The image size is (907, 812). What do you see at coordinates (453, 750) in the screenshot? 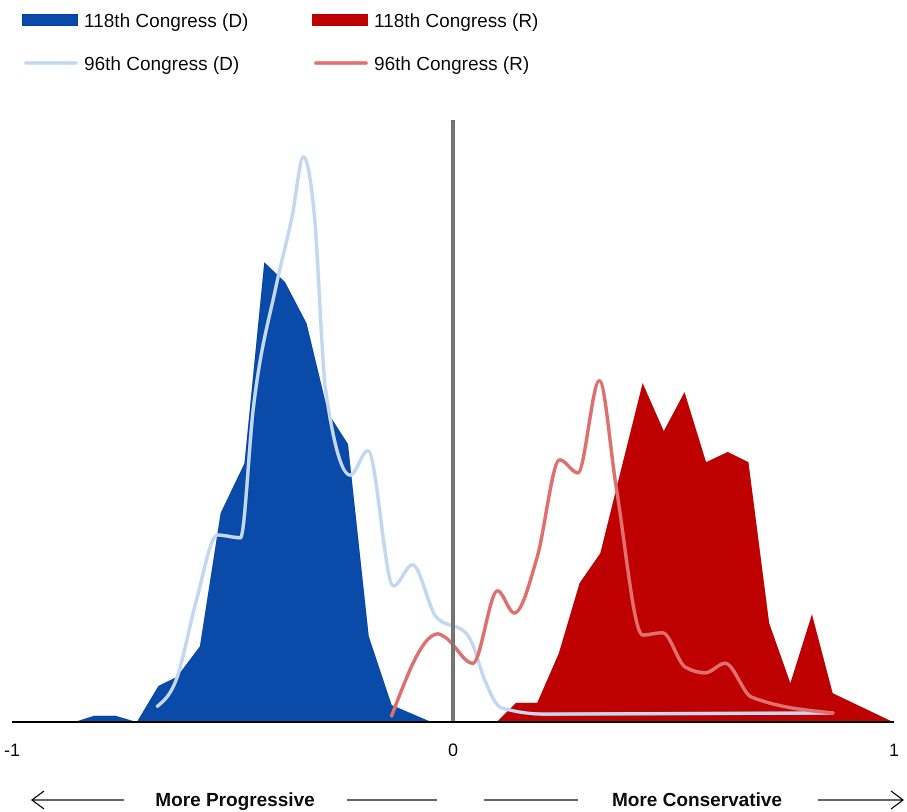
I see `x-tick-label: 0` at bounding box center [453, 750].